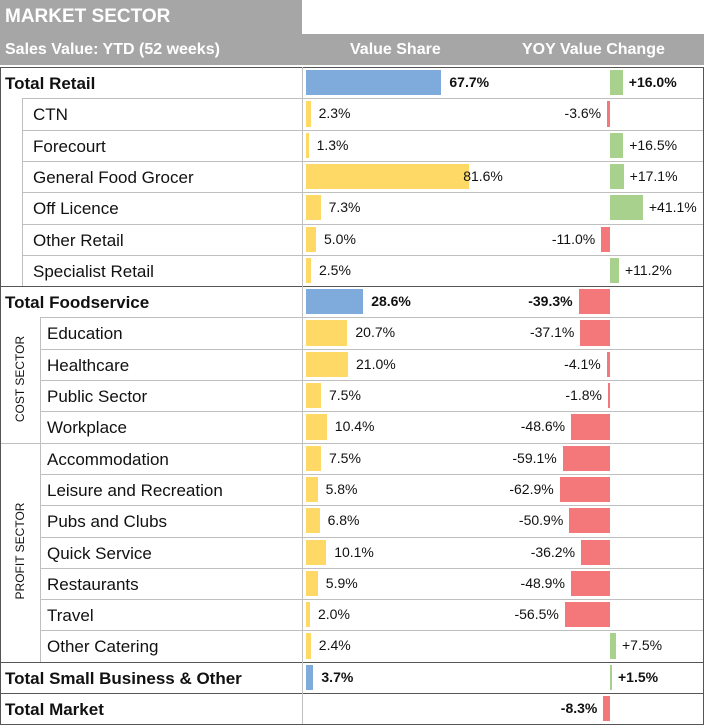 The image size is (704, 725). Describe the element at coordinates (107, 522) in the screenshot. I see `row-label: Pubs and Clubs` at that location.